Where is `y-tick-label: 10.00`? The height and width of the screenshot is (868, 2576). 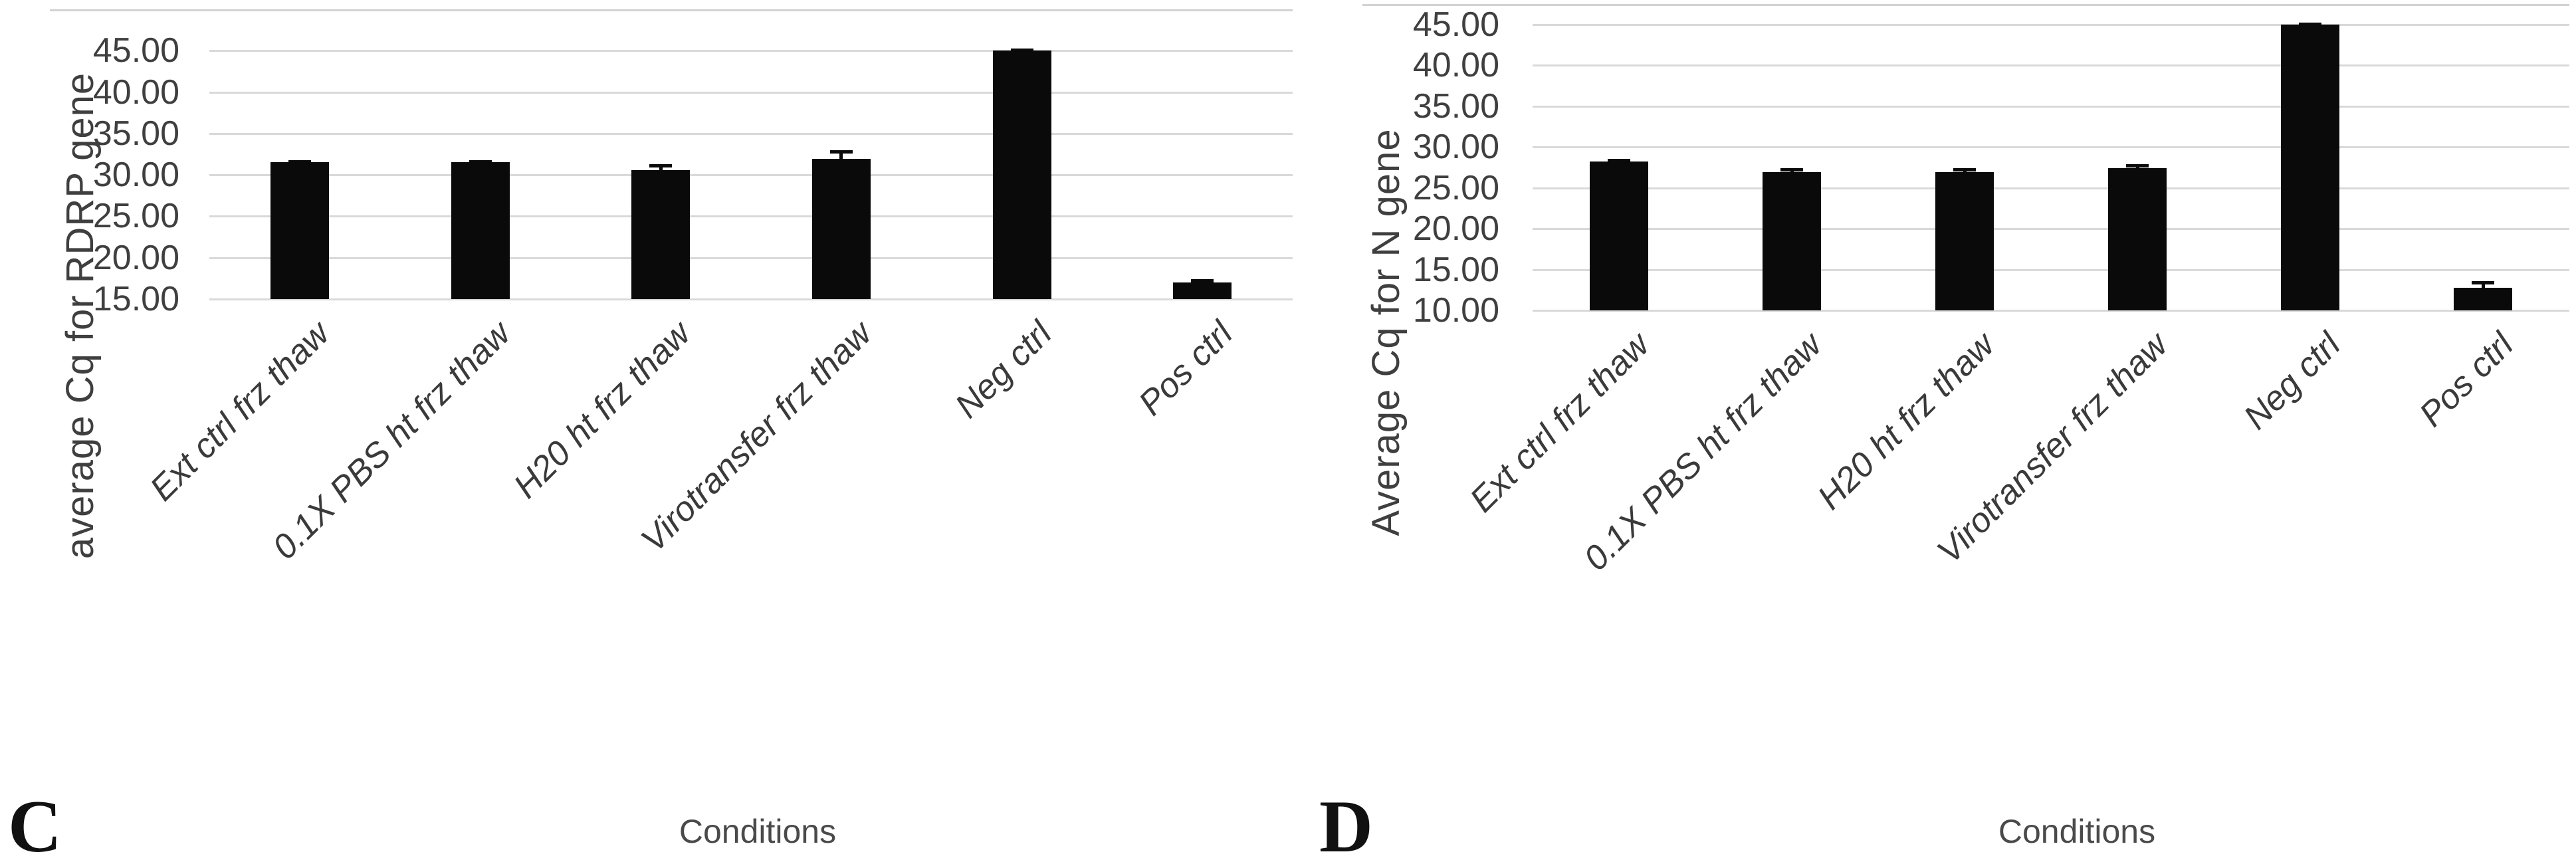
y-tick-label: 10.00 is located at coordinates (1455, 310).